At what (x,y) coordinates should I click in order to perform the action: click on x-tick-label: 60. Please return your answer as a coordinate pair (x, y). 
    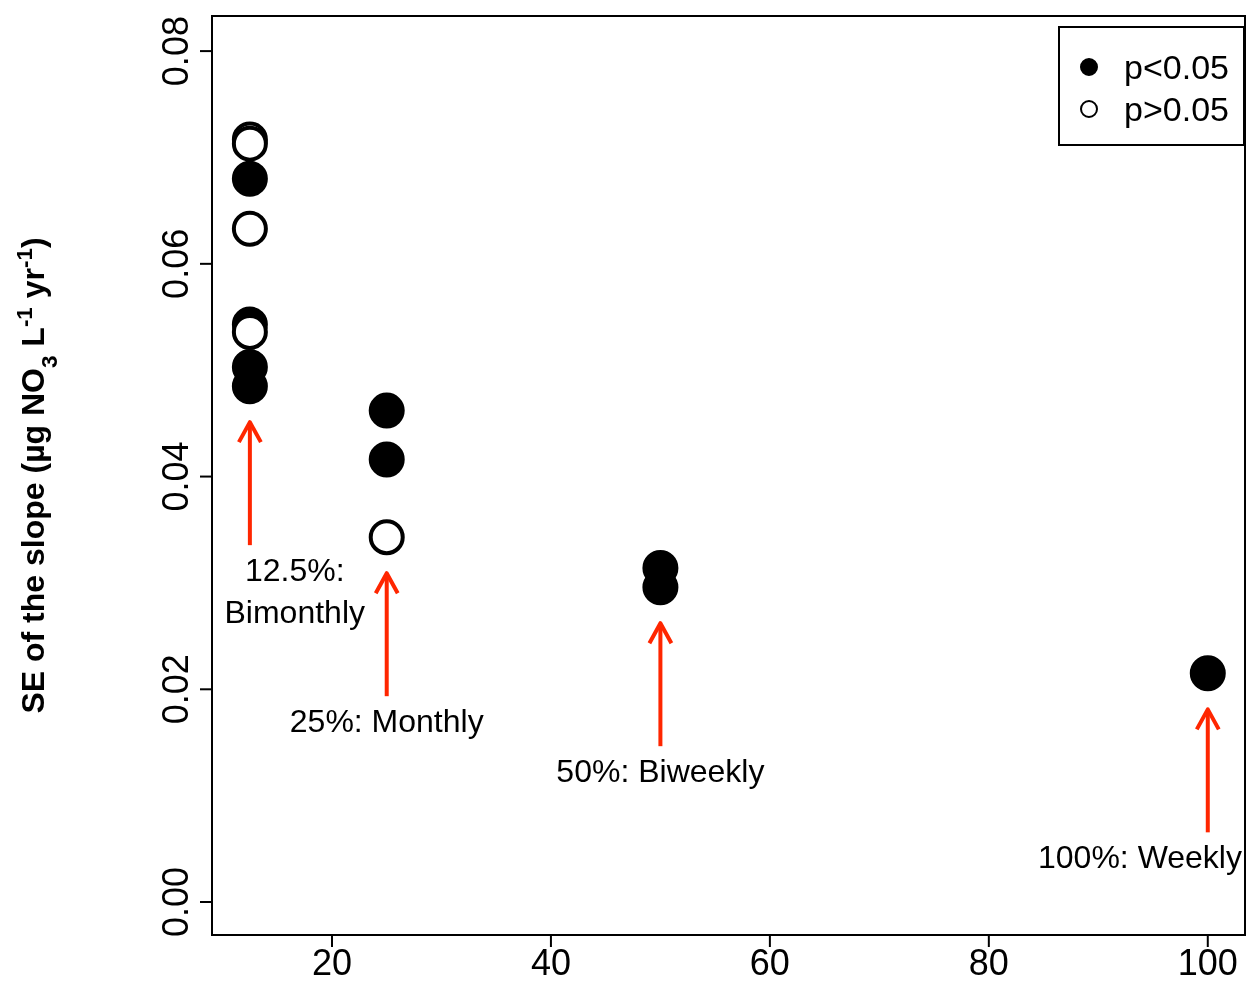
    Looking at the image, I should click on (769, 962).